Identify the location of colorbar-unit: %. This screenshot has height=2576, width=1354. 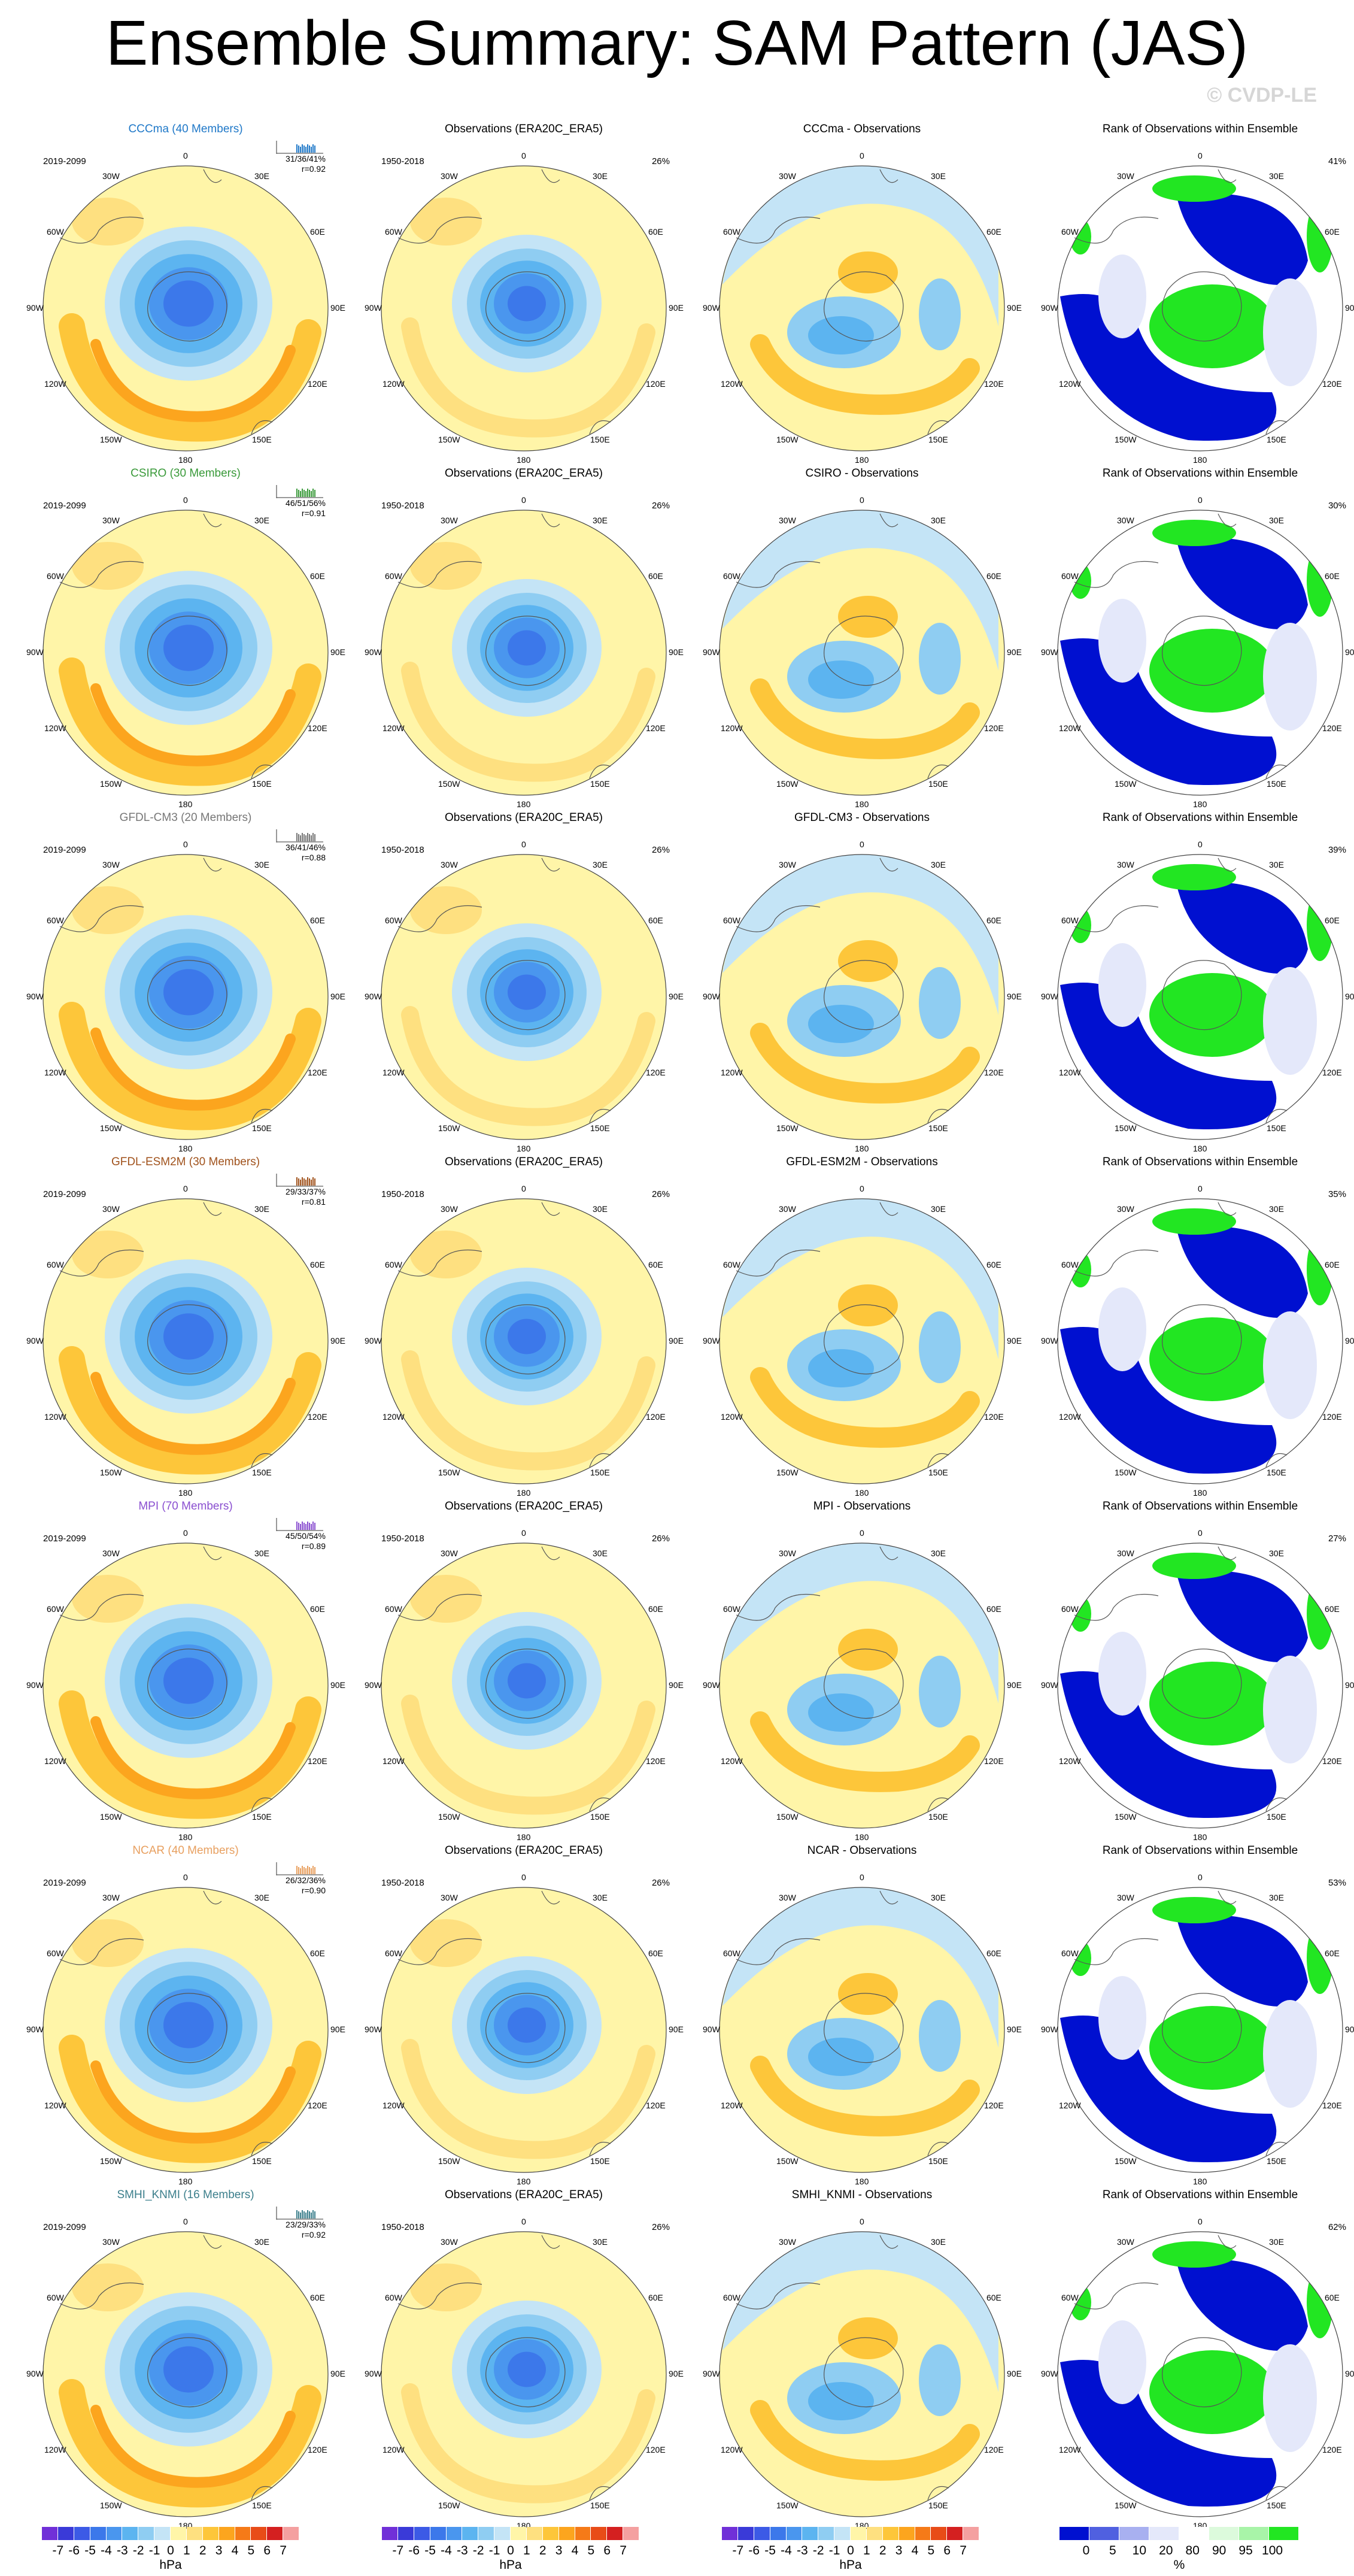
(1179, 2565).